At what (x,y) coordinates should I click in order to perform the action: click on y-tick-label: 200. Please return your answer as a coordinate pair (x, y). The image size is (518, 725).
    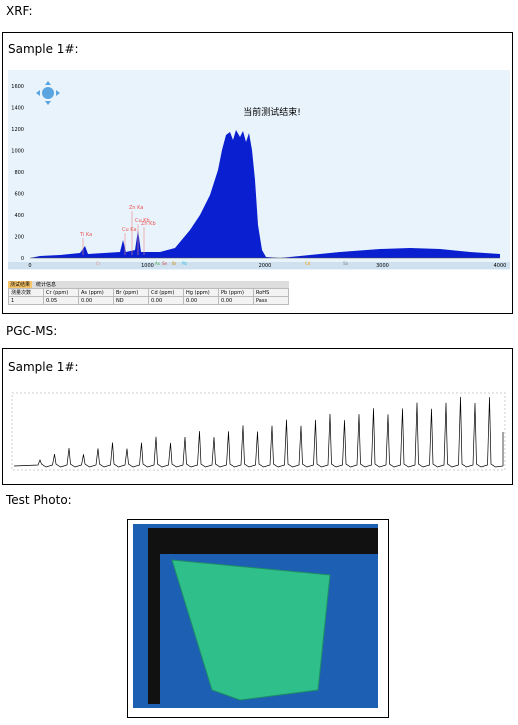
    Looking at the image, I should click on (19, 238).